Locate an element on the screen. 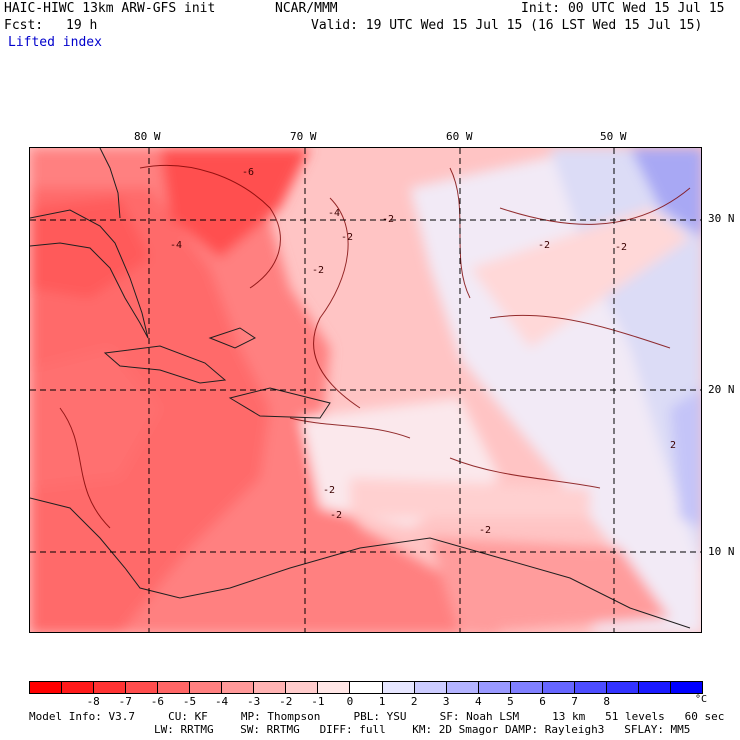 This screenshot has width=740, height=740. longitude-label-70w: 70 W is located at coordinates (303, 136).